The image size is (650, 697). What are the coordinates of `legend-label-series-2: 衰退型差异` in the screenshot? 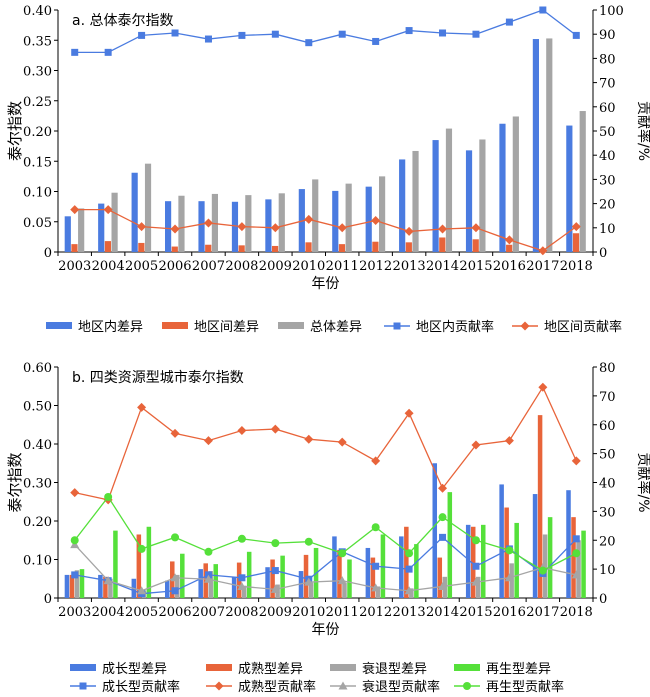 It's located at (394, 669).